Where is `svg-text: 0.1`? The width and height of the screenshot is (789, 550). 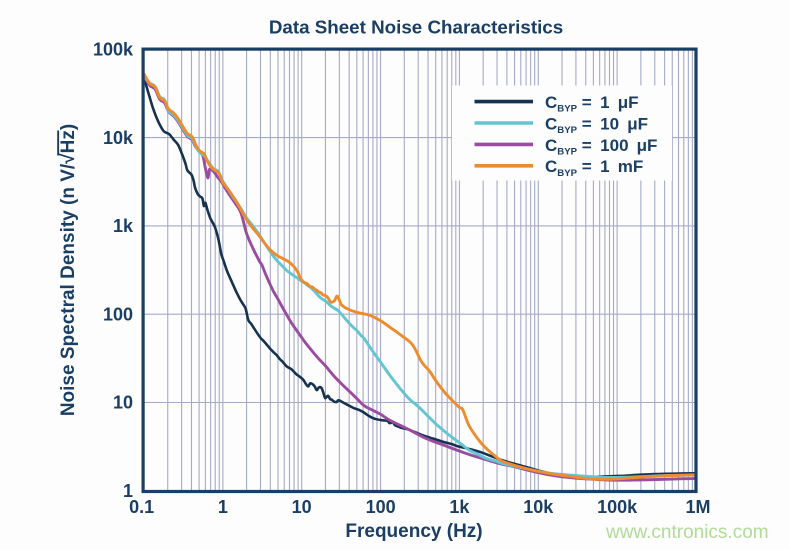 svg-text: 0.1 is located at coordinates (141, 507).